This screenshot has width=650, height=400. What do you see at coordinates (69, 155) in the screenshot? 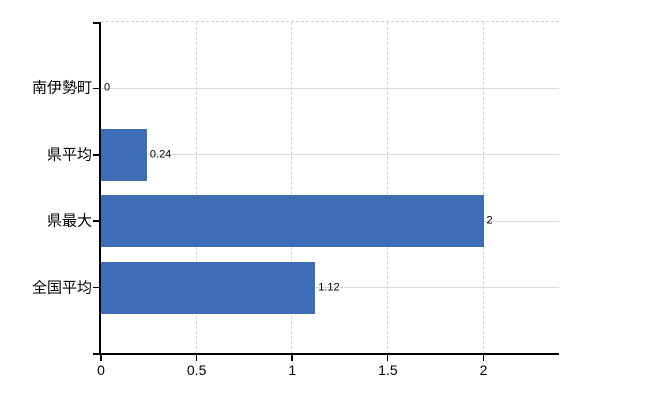
I see `category-label: 県平均` at bounding box center [69, 155].